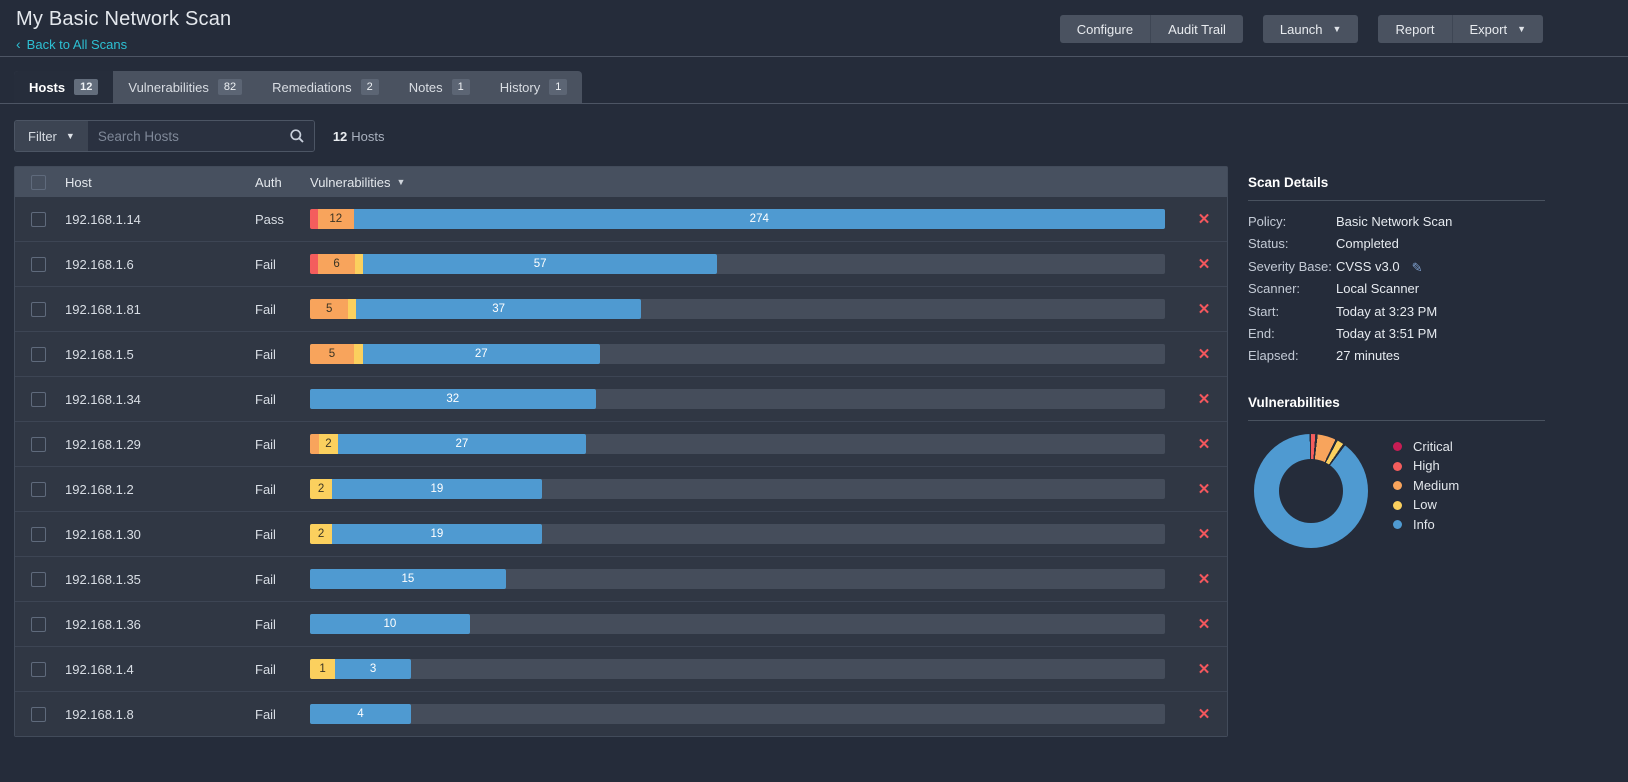  What do you see at coordinates (103, 624) in the screenshot?
I see `host-cell: 192.168.1.36` at bounding box center [103, 624].